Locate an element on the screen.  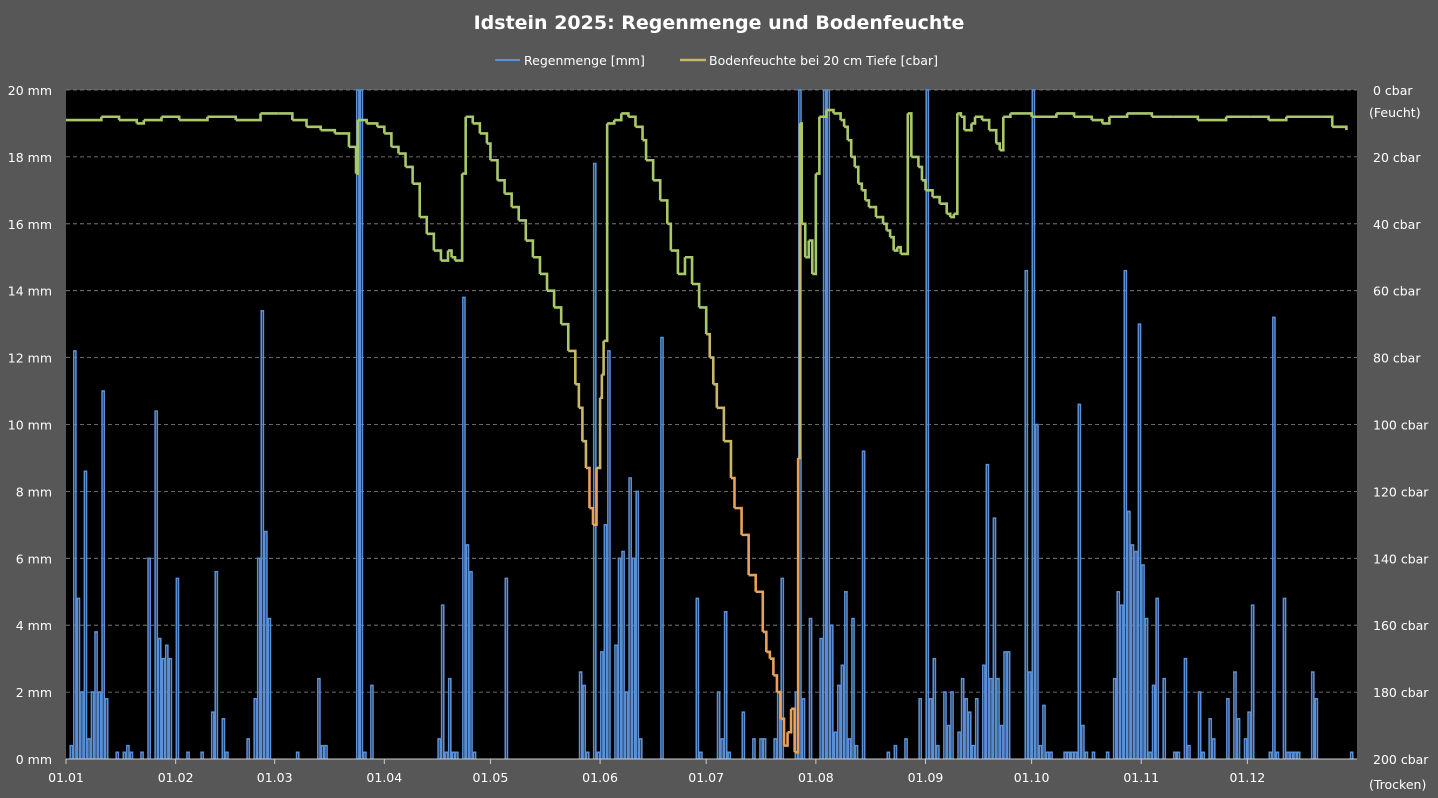
x-tick-label: 01.09 is located at coordinates (926, 777).